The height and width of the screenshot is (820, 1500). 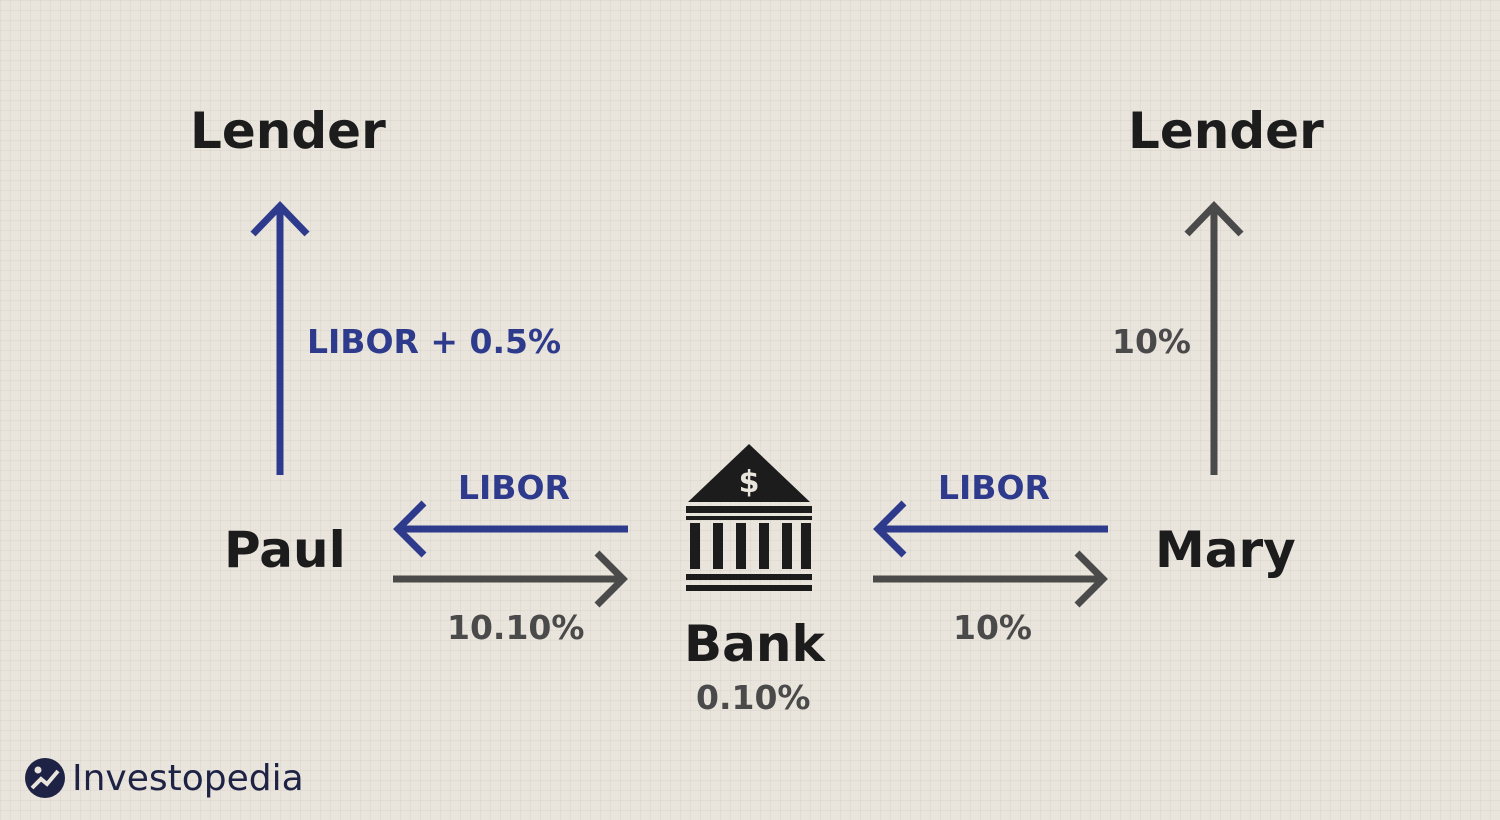 I want to click on paul-label: Paul, so click(x=285, y=550).